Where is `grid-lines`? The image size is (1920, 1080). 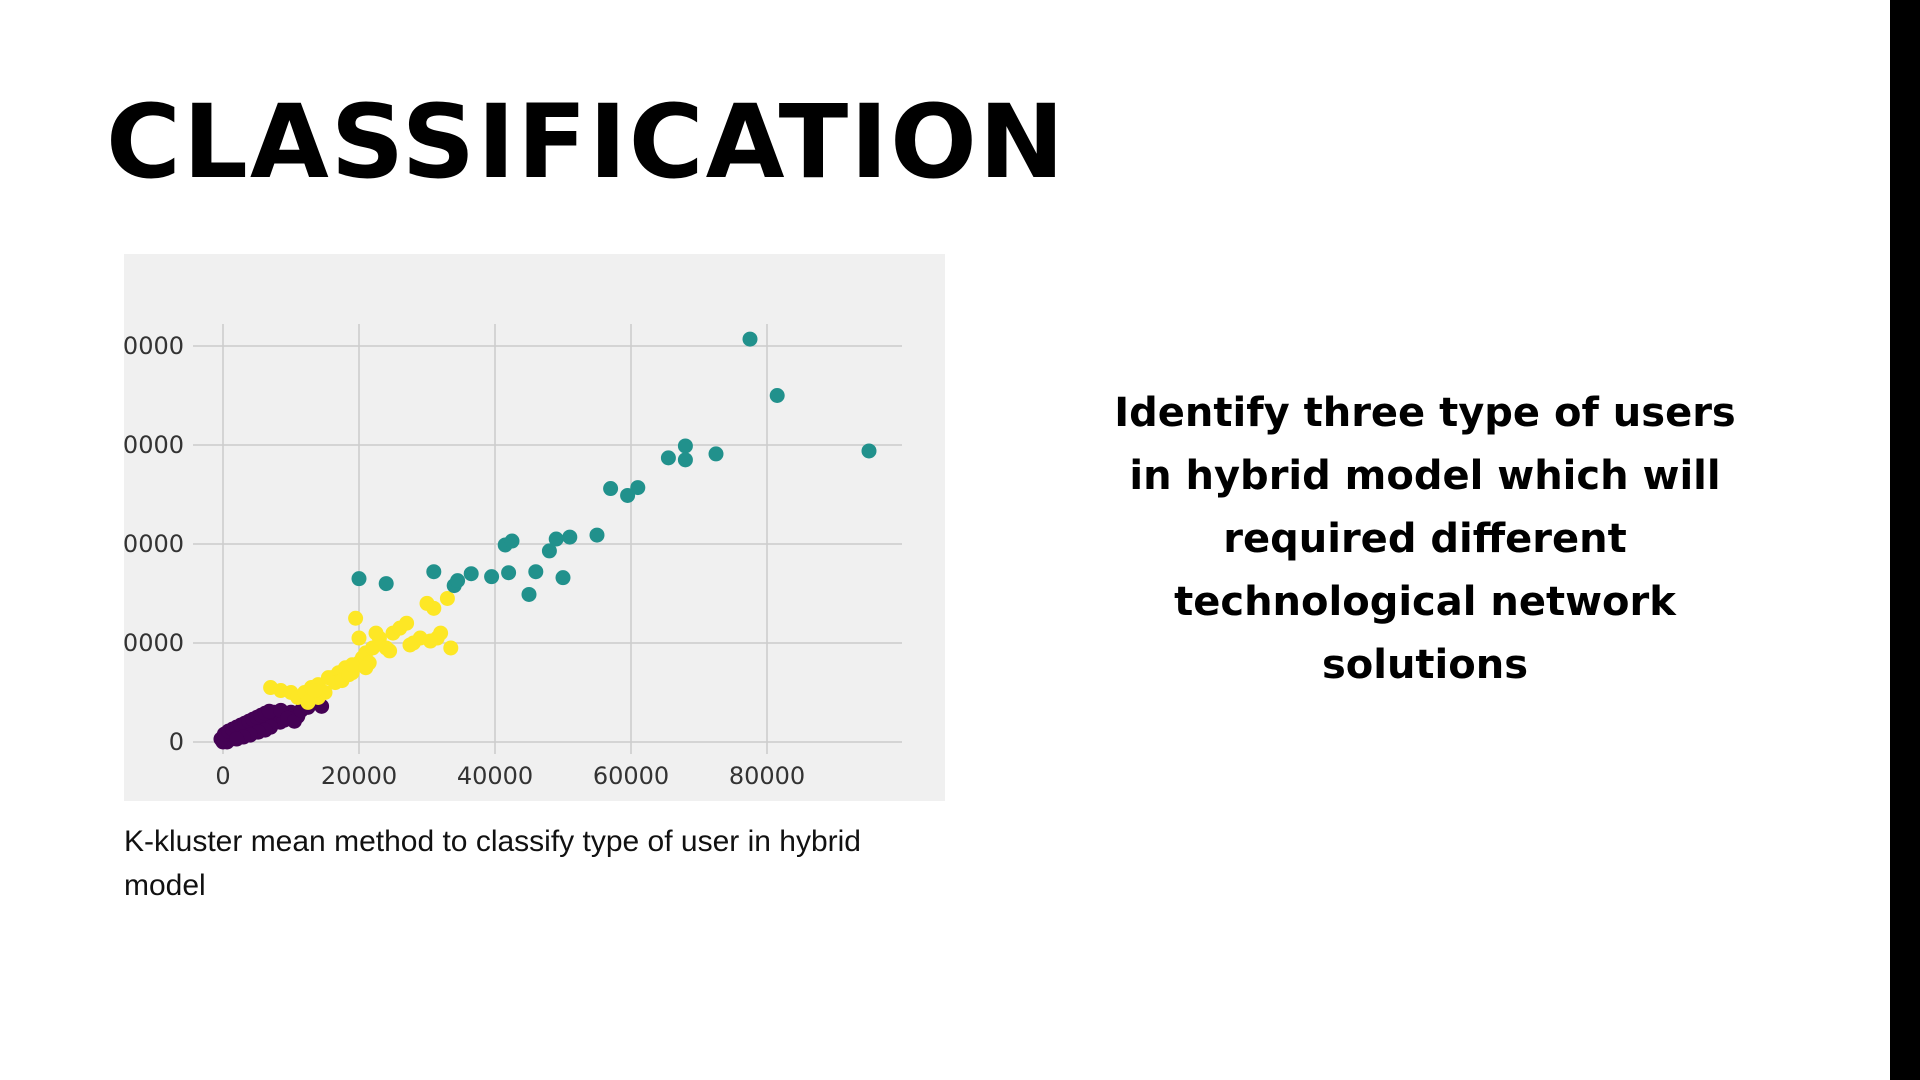
grid-lines is located at coordinates (547, 539).